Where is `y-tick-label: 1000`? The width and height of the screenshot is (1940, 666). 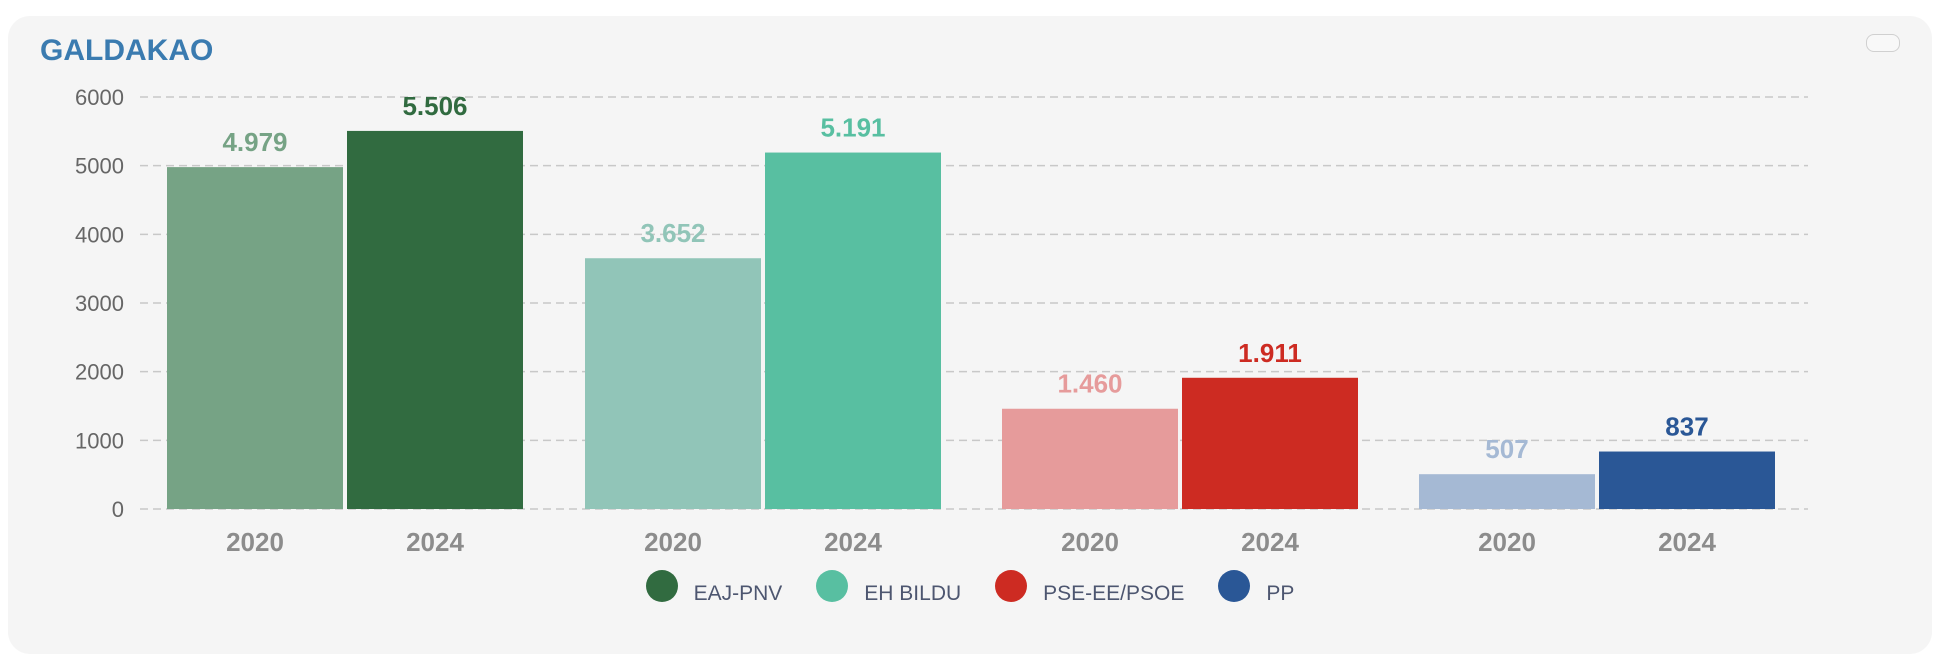
y-tick-label: 1000 is located at coordinates (99, 440).